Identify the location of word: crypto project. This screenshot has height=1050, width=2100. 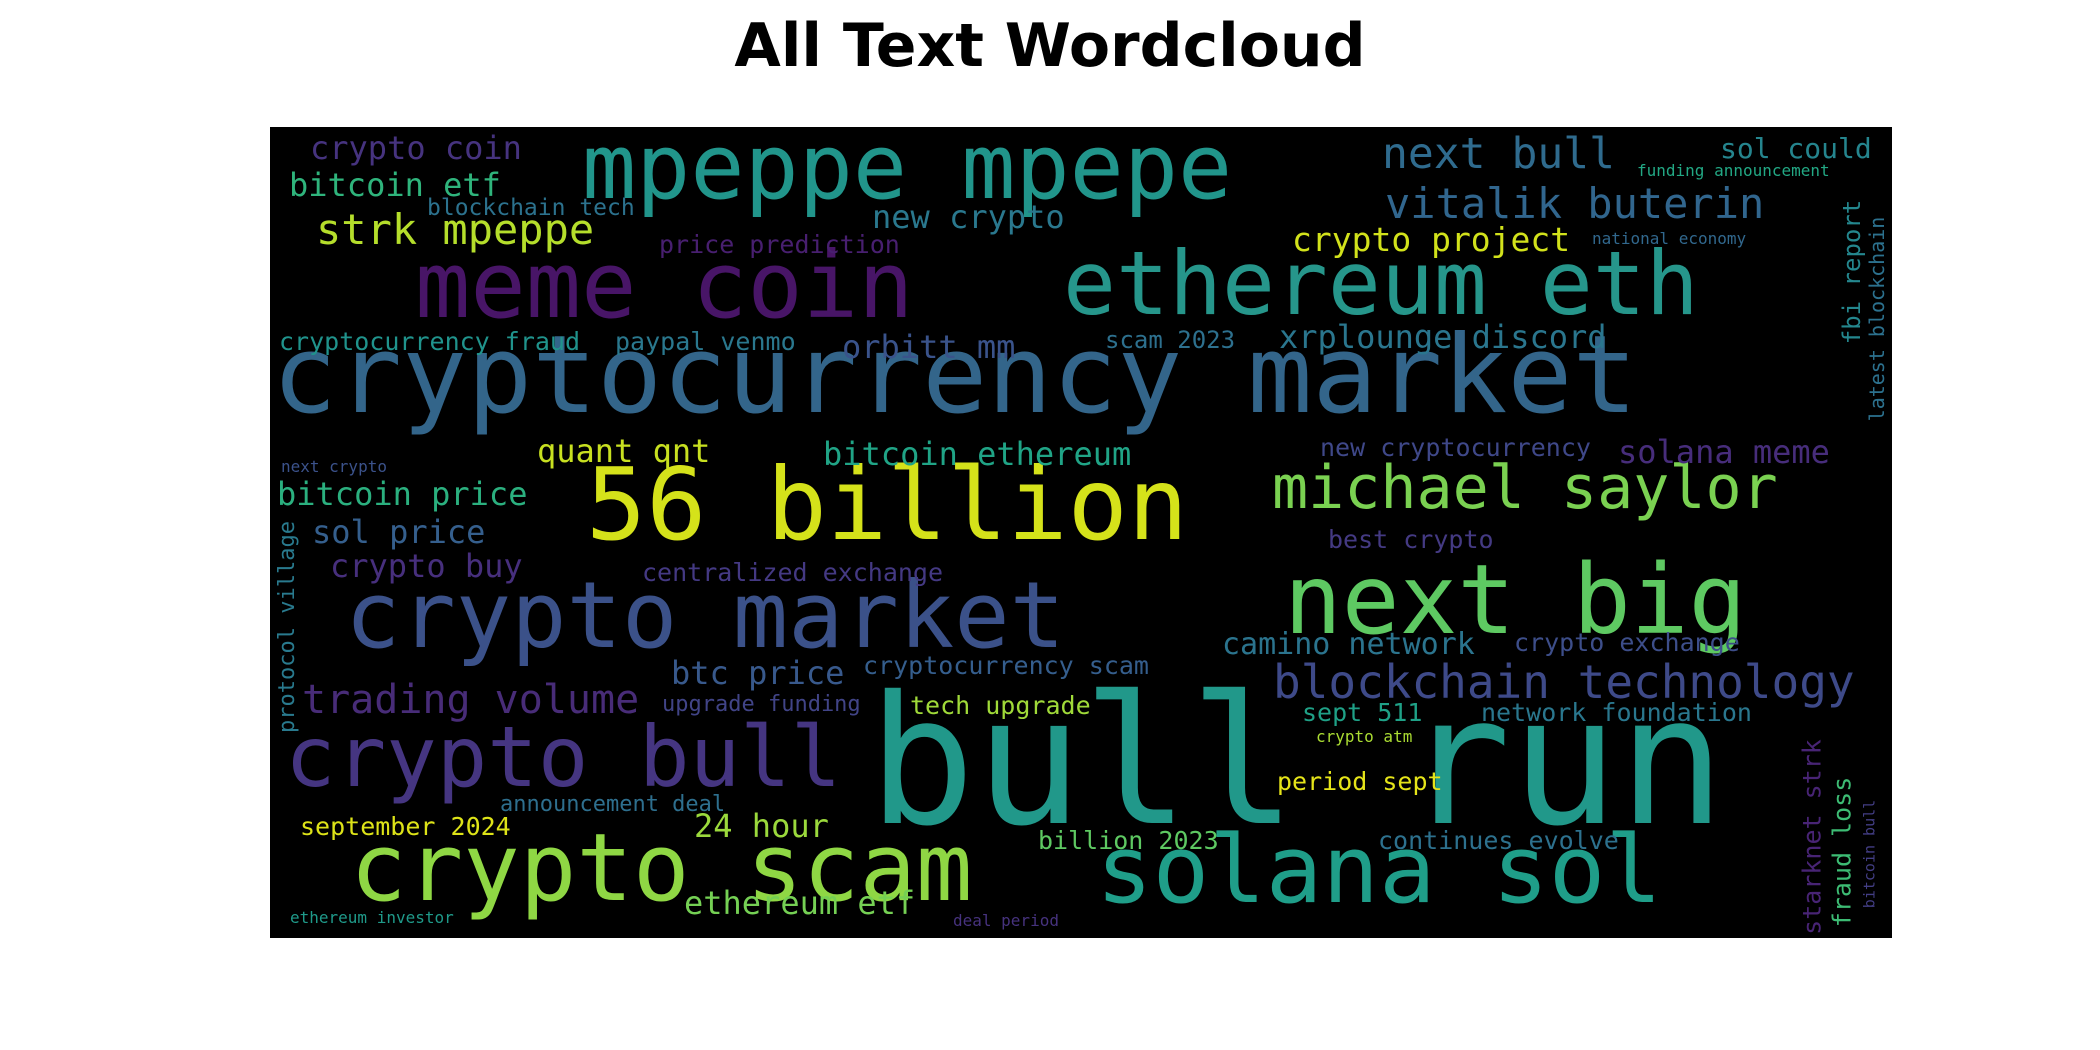
(1431, 239).